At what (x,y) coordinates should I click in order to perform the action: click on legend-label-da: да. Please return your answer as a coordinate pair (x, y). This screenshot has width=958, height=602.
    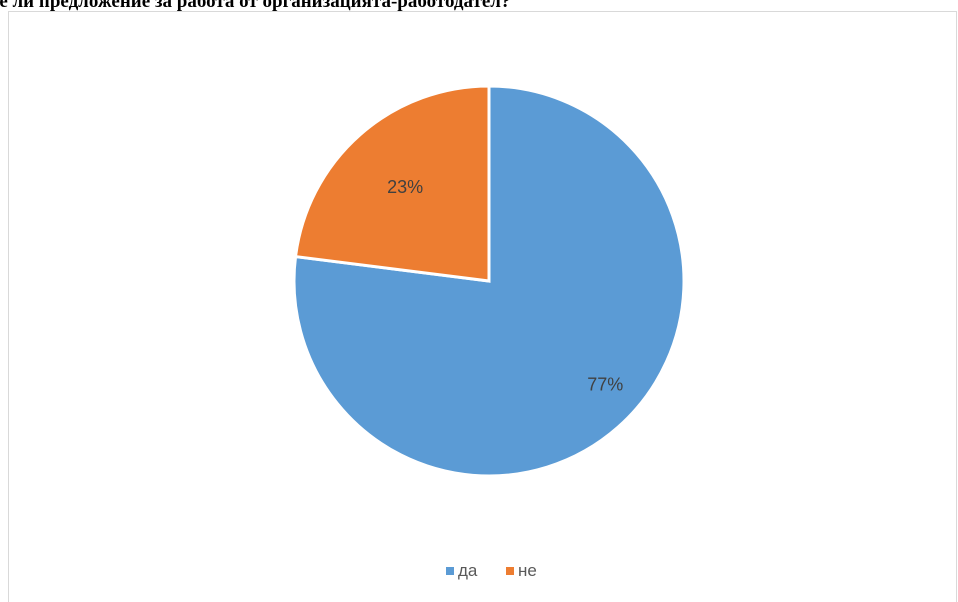
    Looking at the image, I should click on (468, 570).